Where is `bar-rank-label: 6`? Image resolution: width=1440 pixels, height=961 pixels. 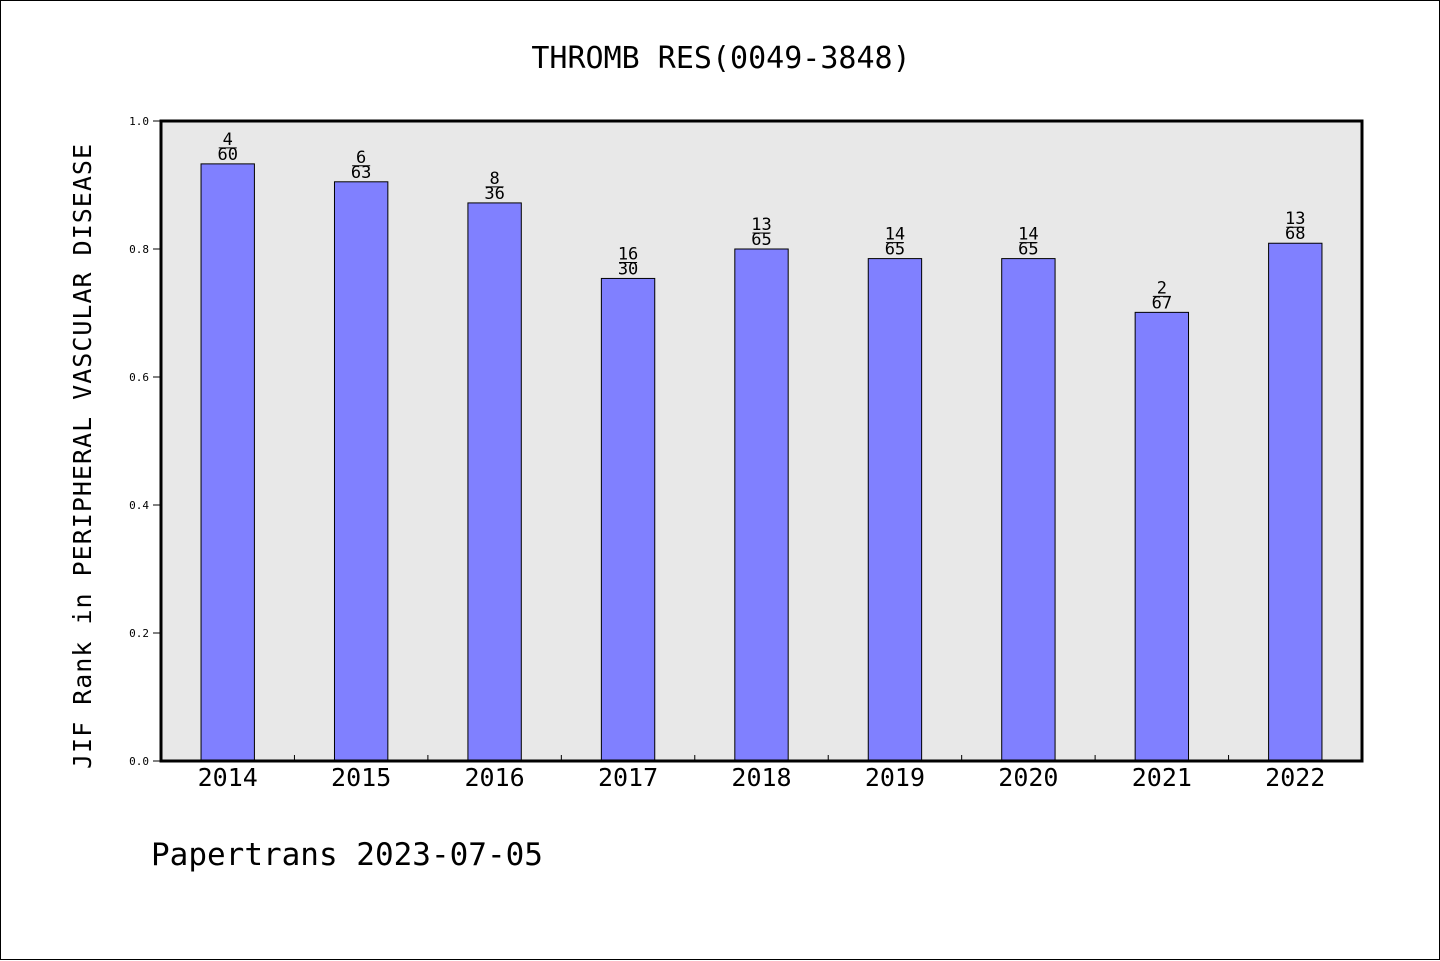 bar-rank-label: 6 is located at coordinates (361, 158).